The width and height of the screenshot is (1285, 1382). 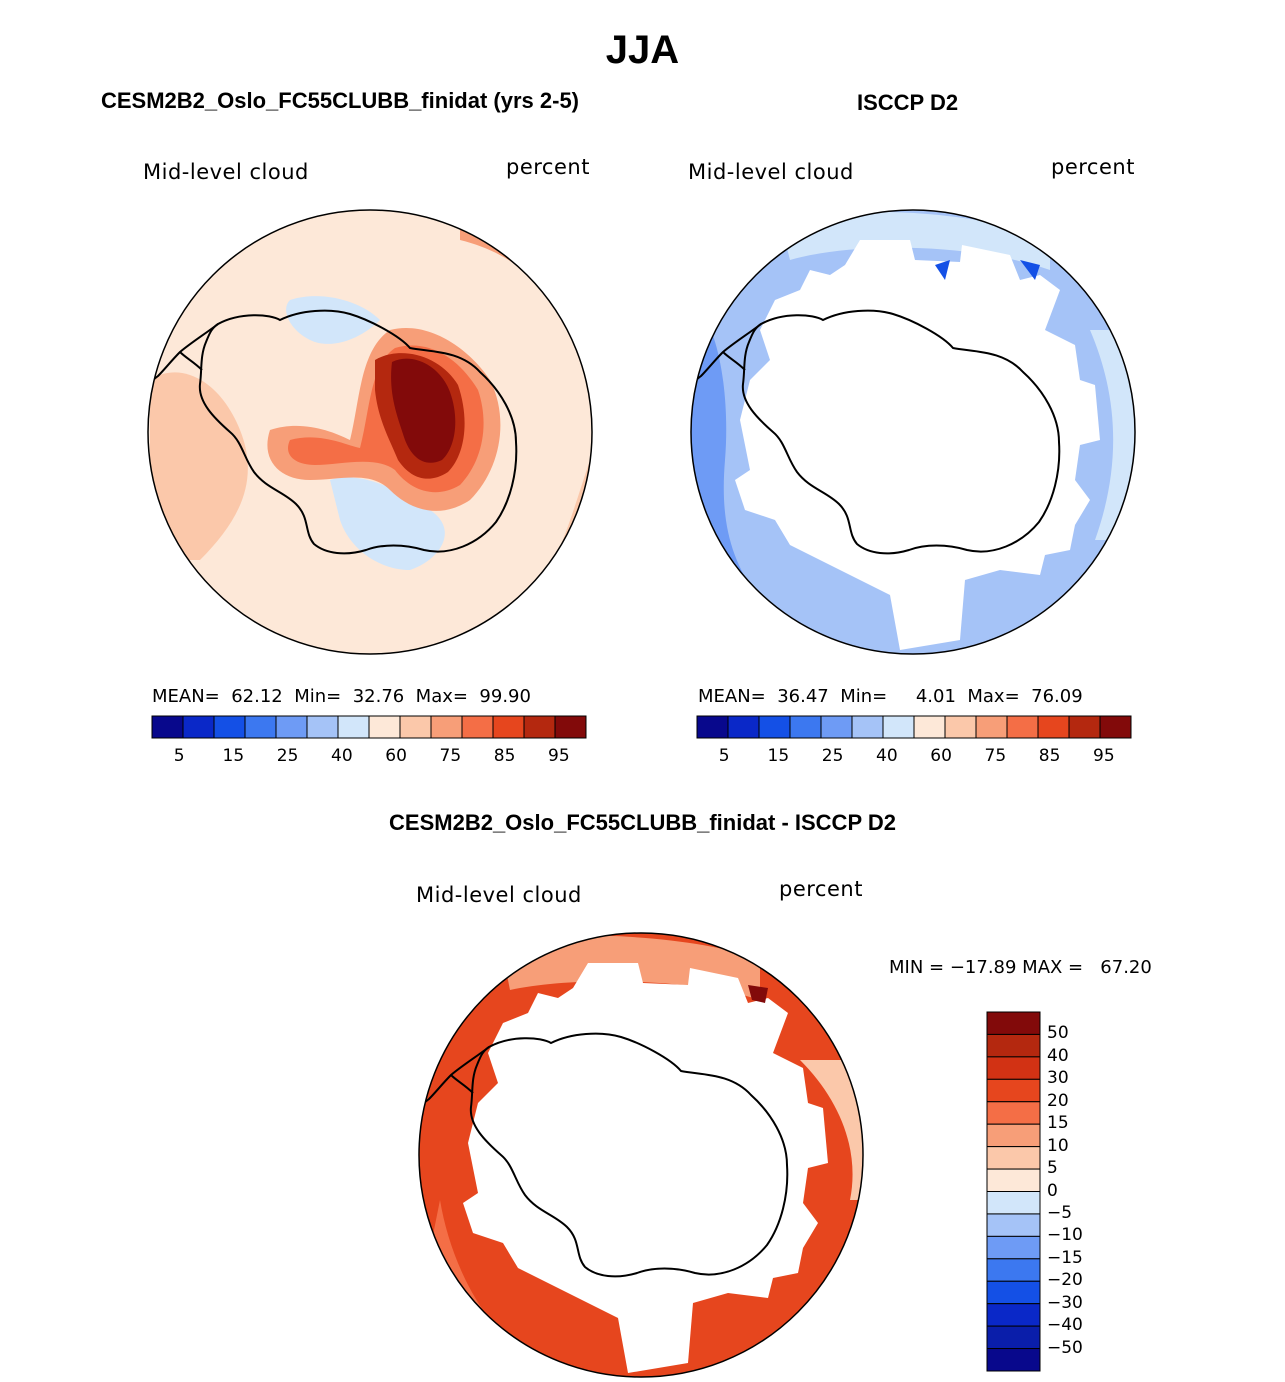 What do you see at coordinates (908, 102) in the screenshot?
I see `obs-panel-title: ISCCP D2` at bounding box center [908, 102].